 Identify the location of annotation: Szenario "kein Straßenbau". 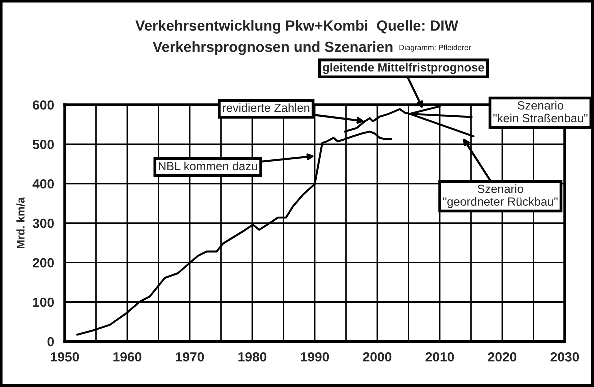
(541, 112).